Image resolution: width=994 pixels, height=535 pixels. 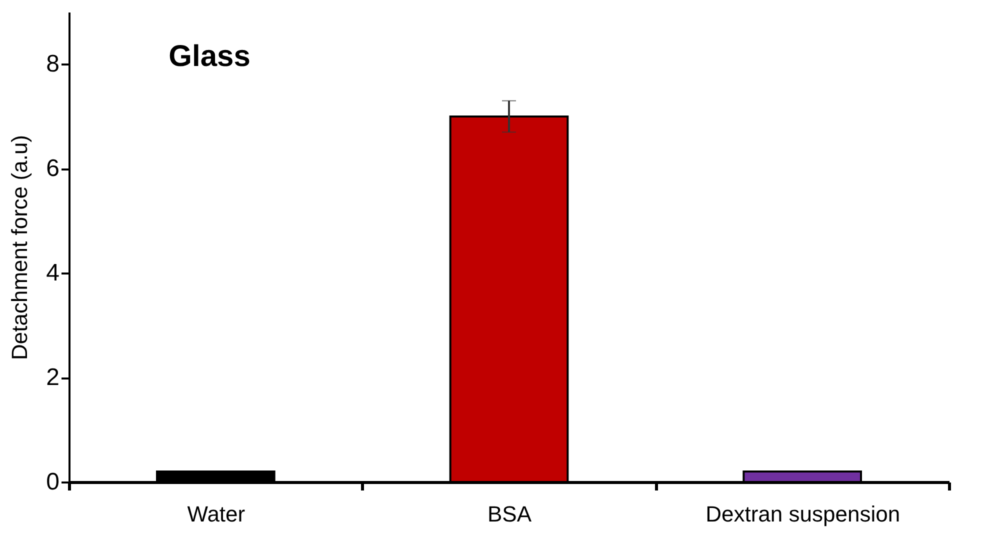 What do you see at coordinates (209, 56) in the screenshot?
I see `text: Glass` at bounding box center [209, 56].